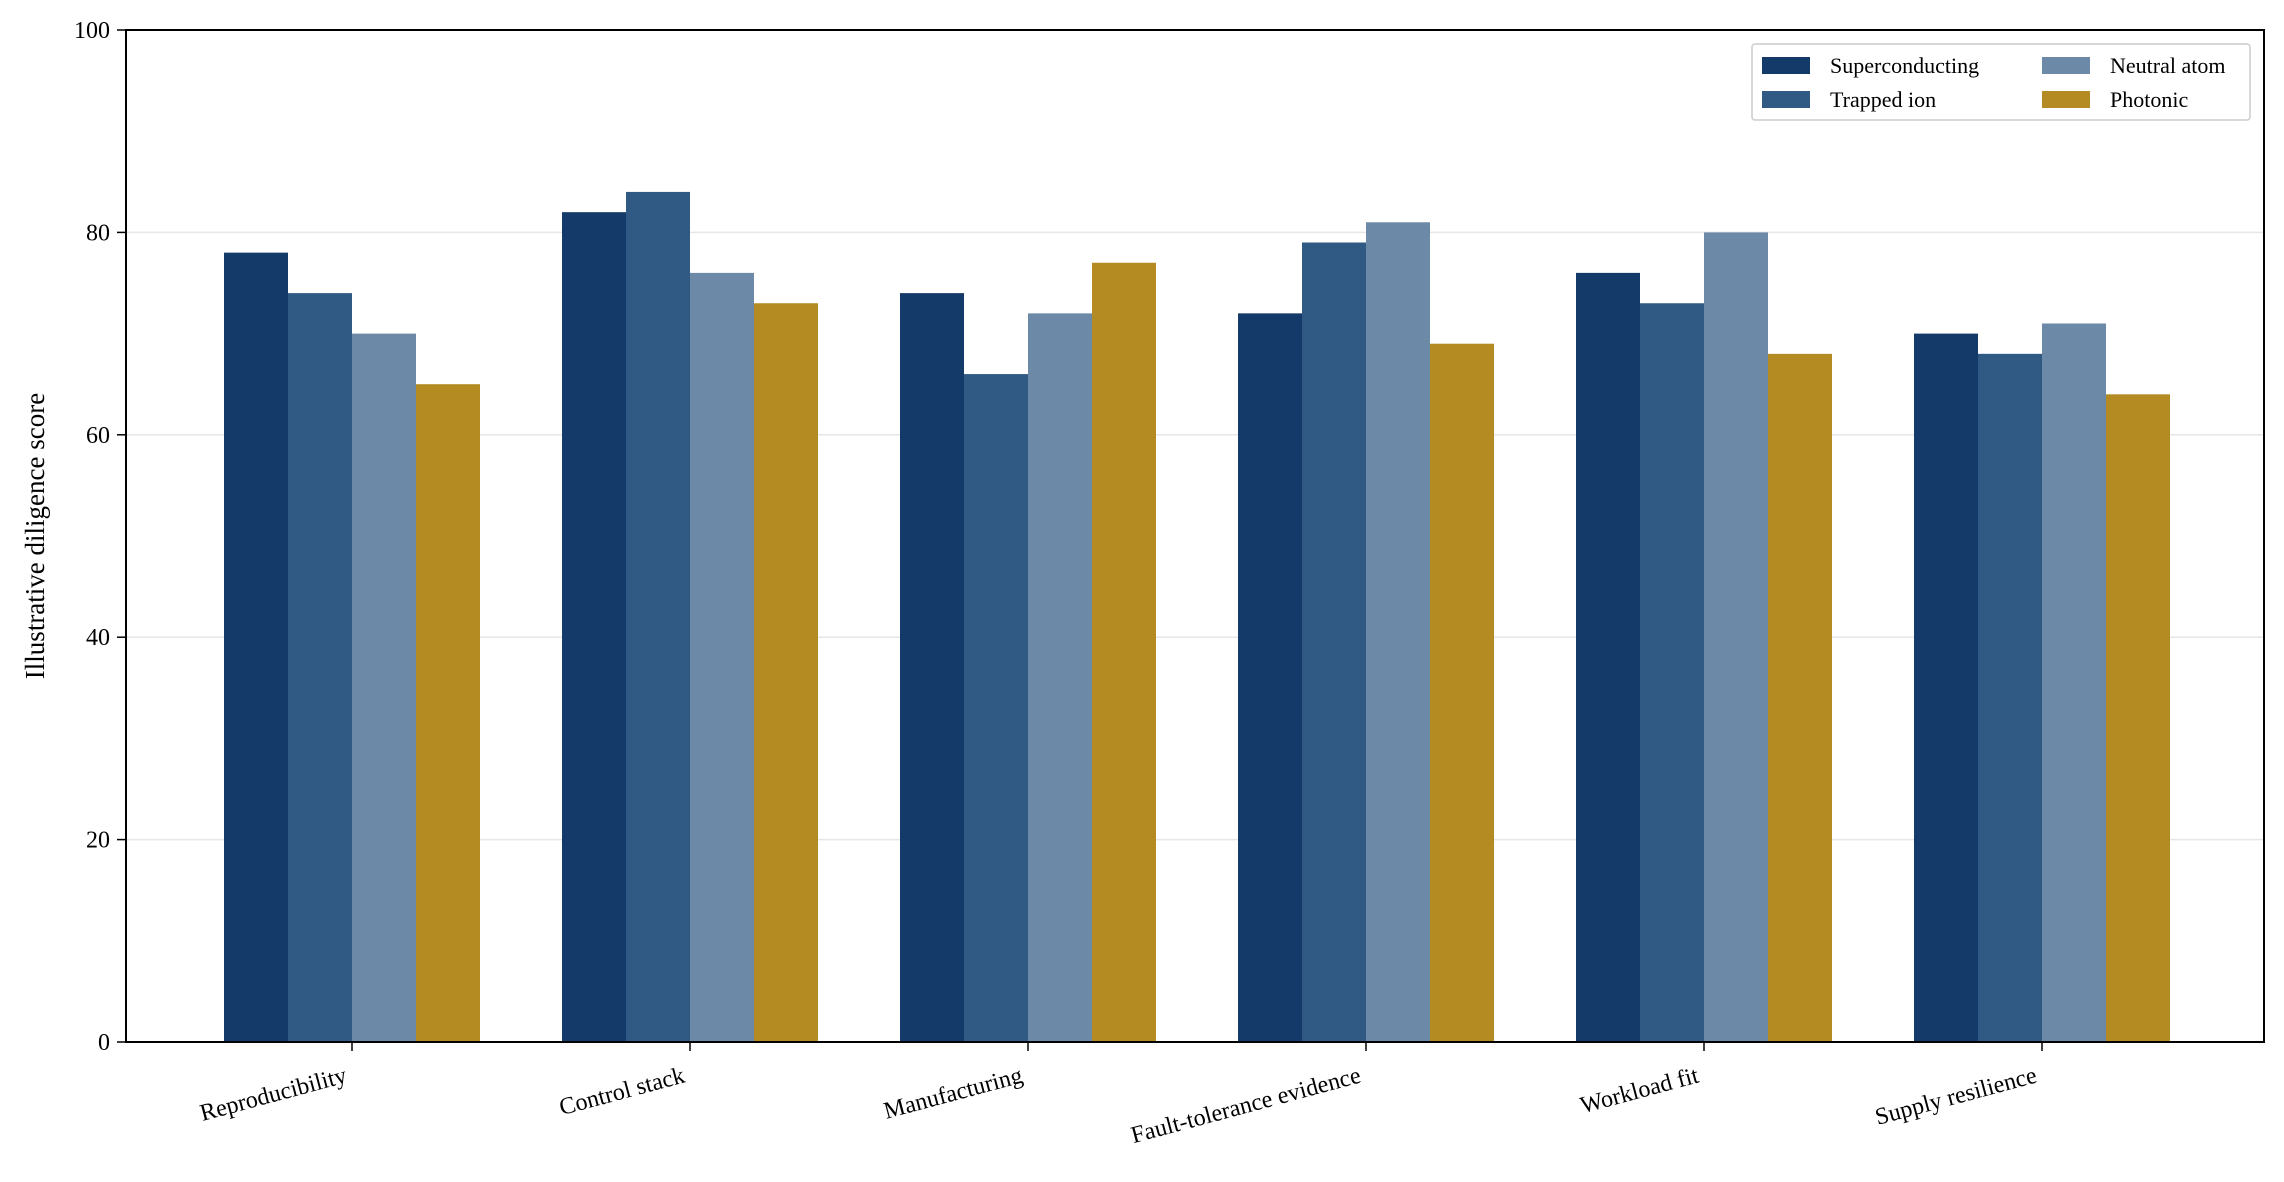 Image resolution: width=2284 pixels, height=1182 pixels. Describe the element at coordinates (104, 1043) in the screenshot. I see `y-tick-label: 0` at that location.